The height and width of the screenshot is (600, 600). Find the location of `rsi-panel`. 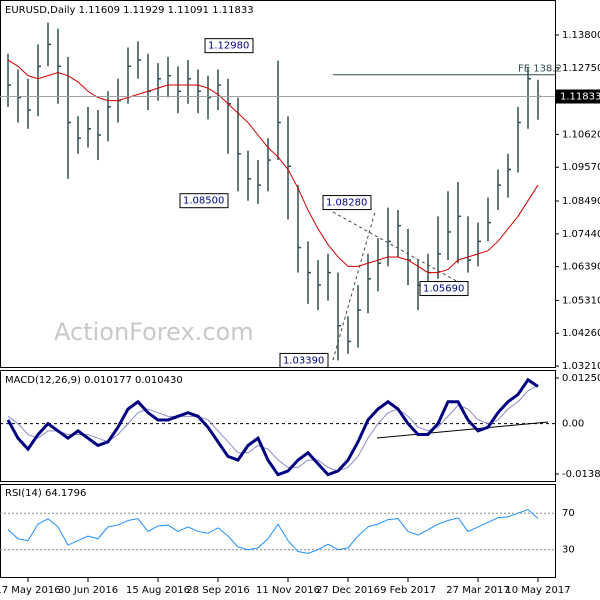

rsi-panel is located at coordinates (278, 531).